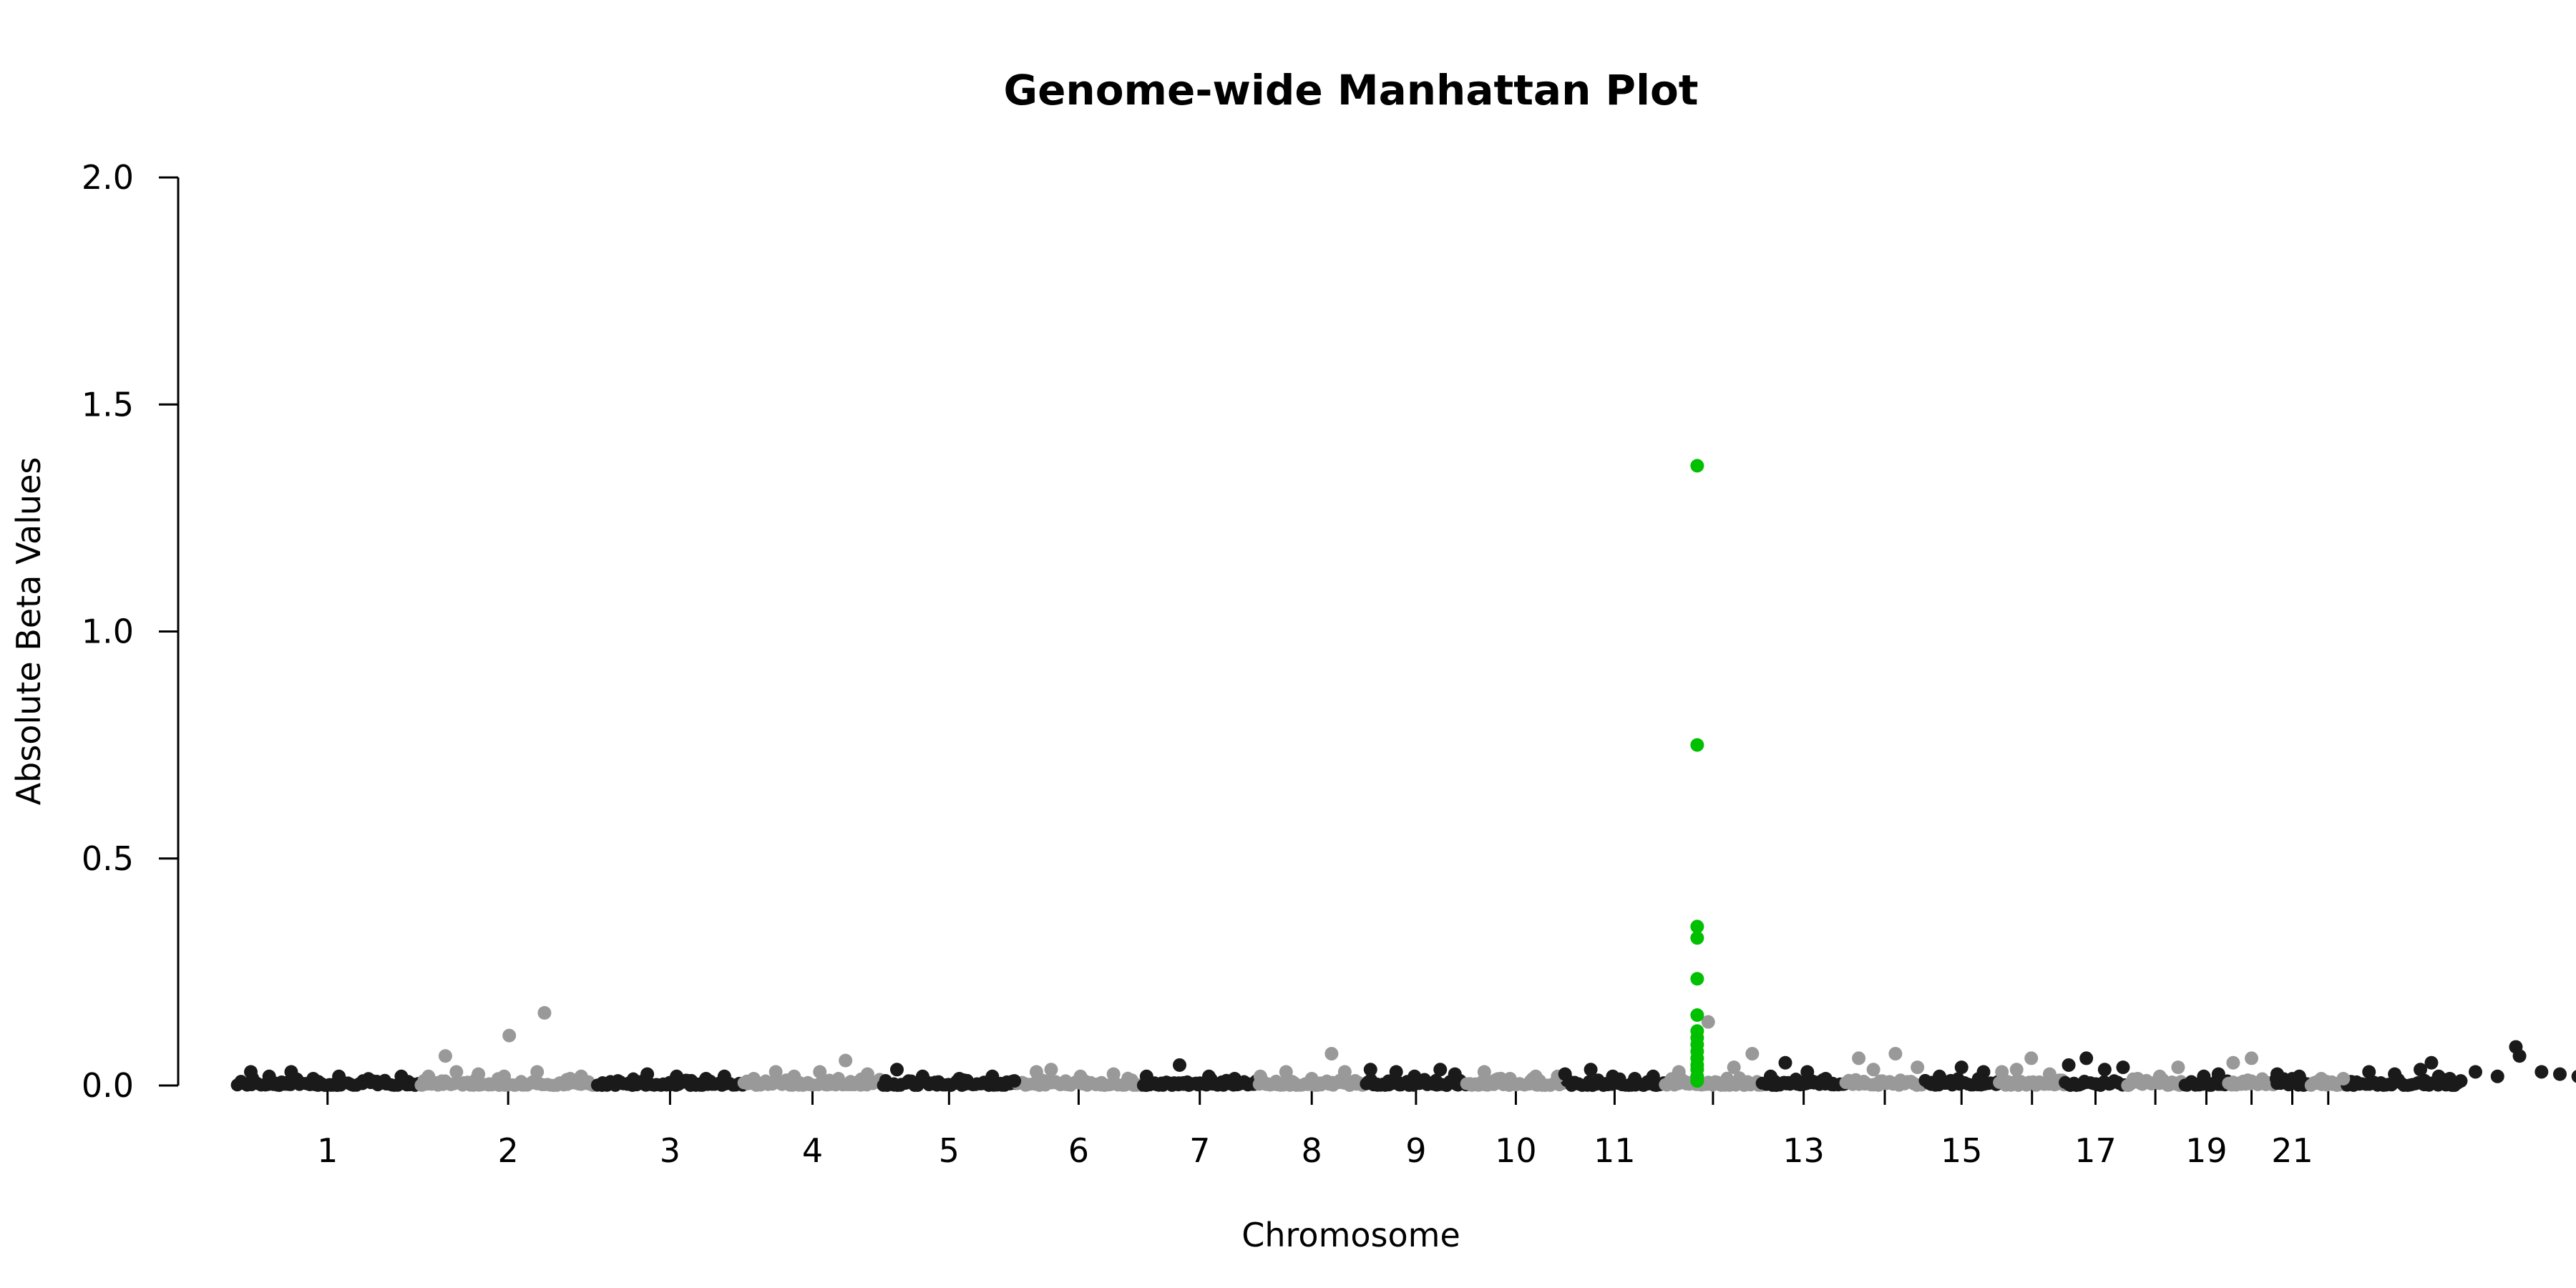 The image size is (2576, 1288). Describe the element at coordinates (1078, 1150) in the screenshot. I see `x-tick-label: 6` at that location.